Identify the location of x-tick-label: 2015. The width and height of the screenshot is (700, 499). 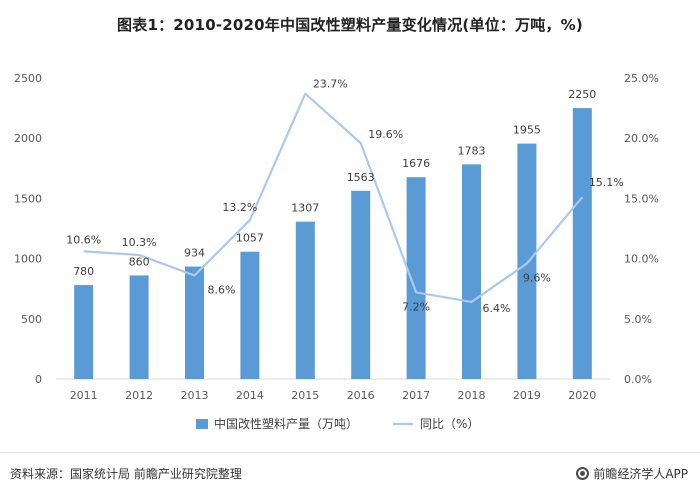
(305, 395).